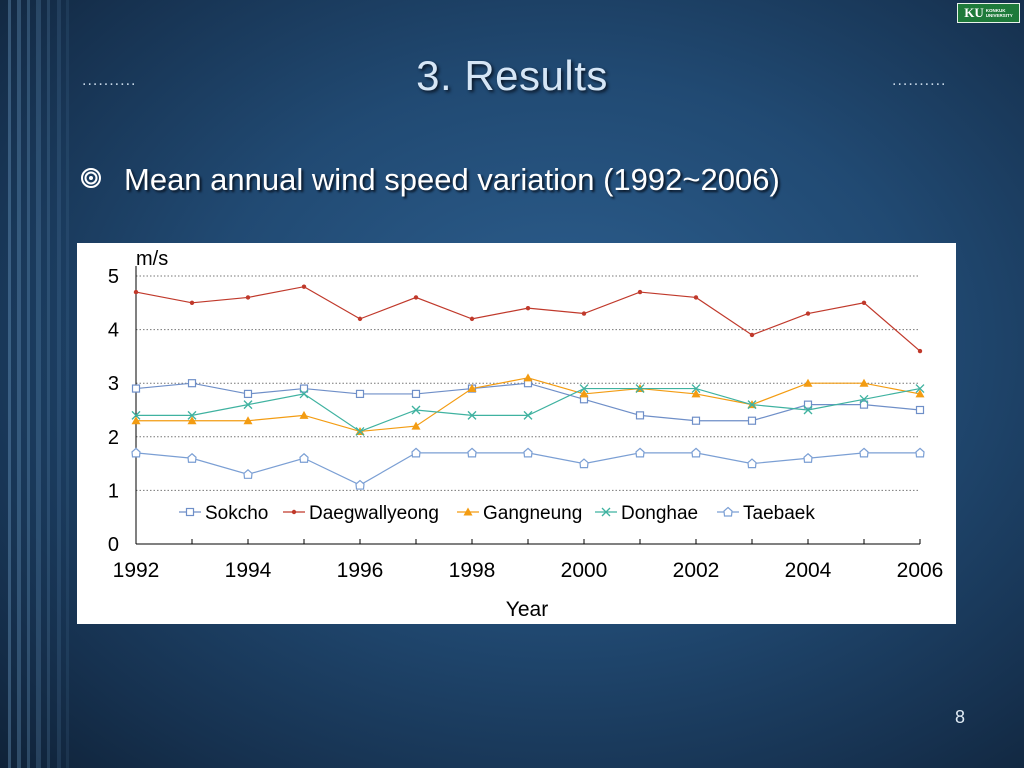 The width and height of the screenshot is (1024, 768). Describe the element at coordinates (91, 178) in the screenshot. I see `bullet-icon` at that location.